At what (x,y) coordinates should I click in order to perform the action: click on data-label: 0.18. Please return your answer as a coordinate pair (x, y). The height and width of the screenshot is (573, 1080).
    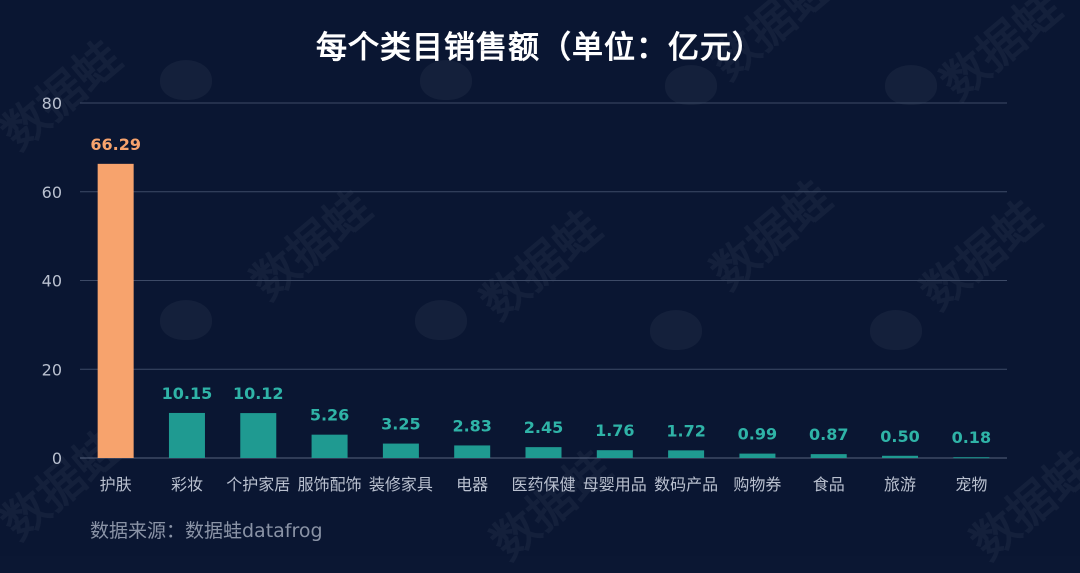
    Looking at the image, I should click on (971, 437).